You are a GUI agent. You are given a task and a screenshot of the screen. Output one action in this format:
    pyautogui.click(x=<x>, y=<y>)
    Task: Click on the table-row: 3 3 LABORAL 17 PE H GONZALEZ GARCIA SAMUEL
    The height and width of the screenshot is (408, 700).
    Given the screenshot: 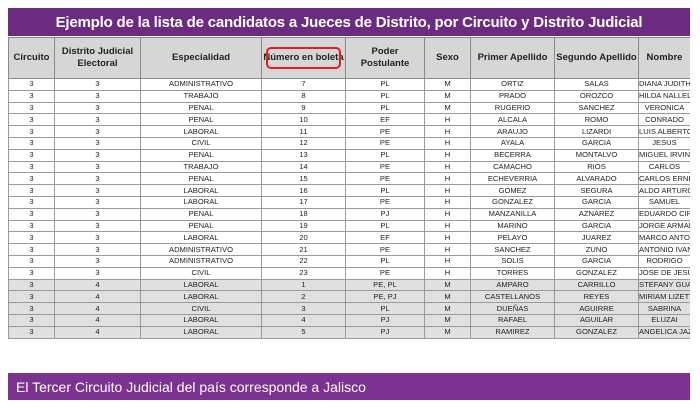 What is the action you would take?
    pyautogui.click(x=349, y=202)
    